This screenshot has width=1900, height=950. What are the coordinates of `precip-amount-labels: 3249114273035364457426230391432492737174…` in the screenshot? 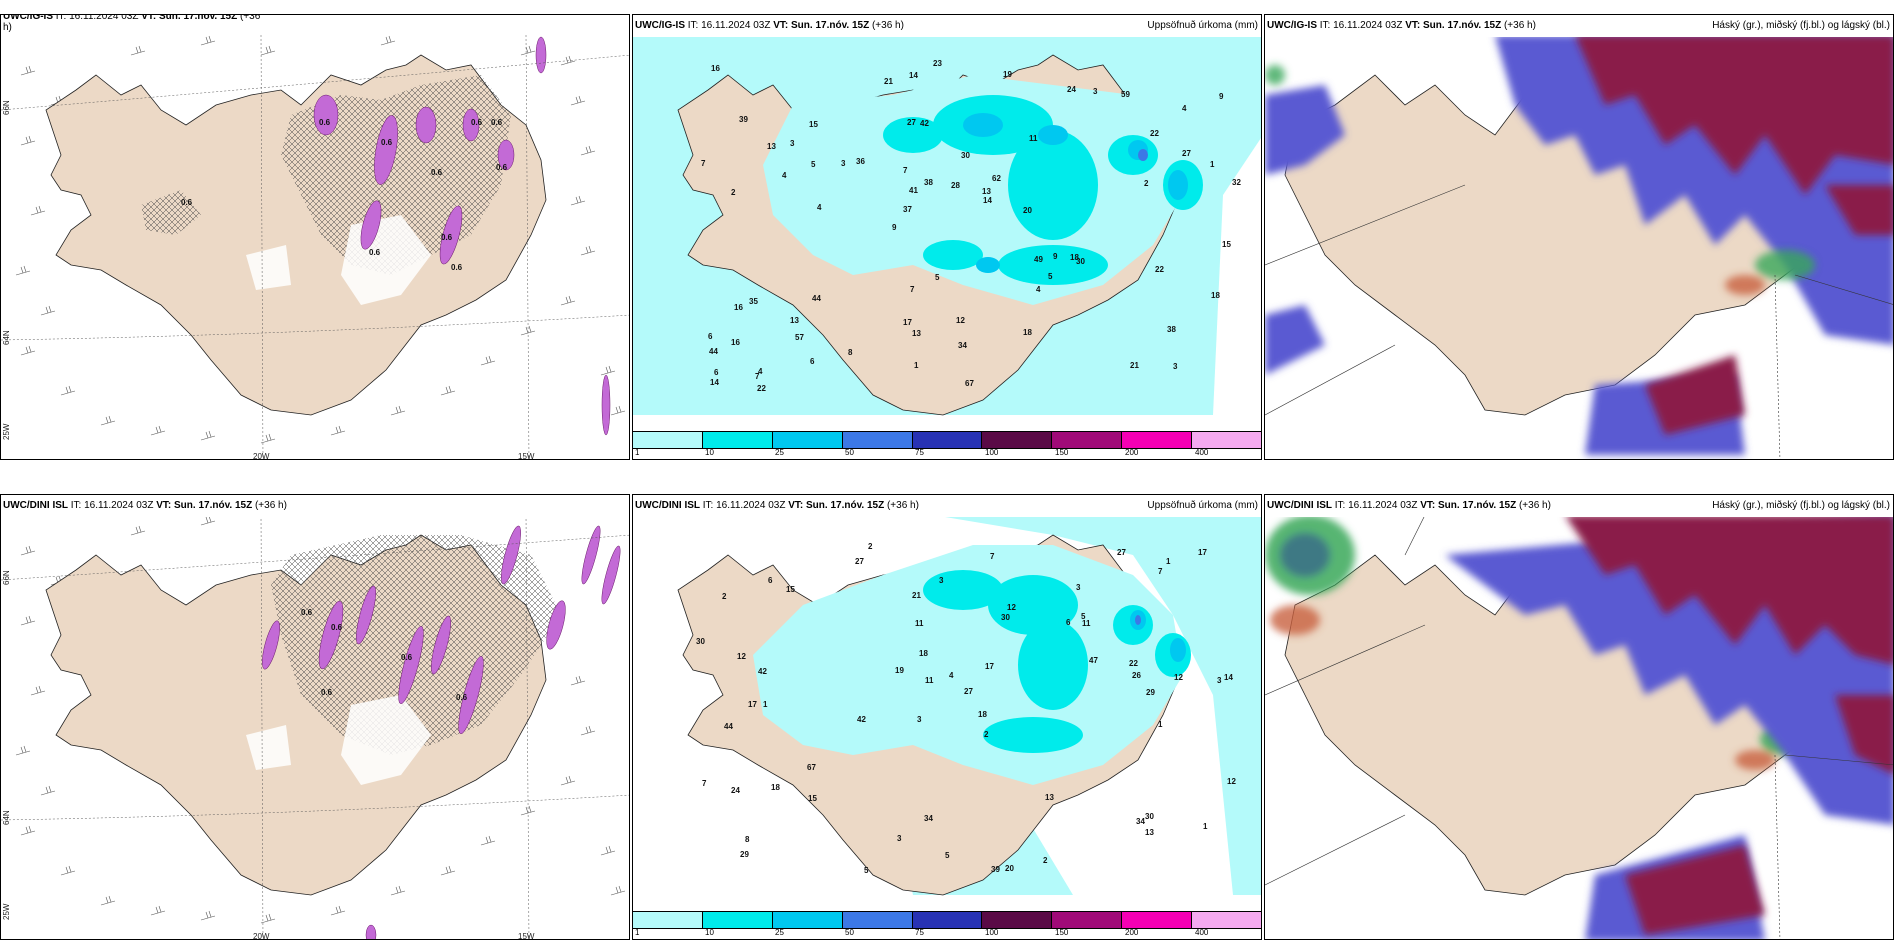 It's located at (971, 226).